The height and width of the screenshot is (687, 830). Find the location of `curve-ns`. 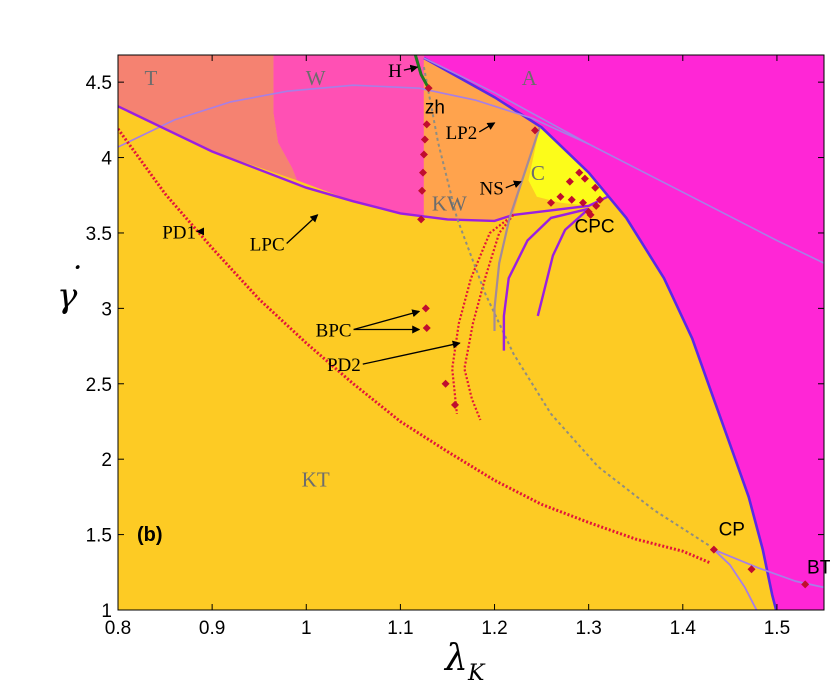

curve-ns is located at coordinates (517, 229).